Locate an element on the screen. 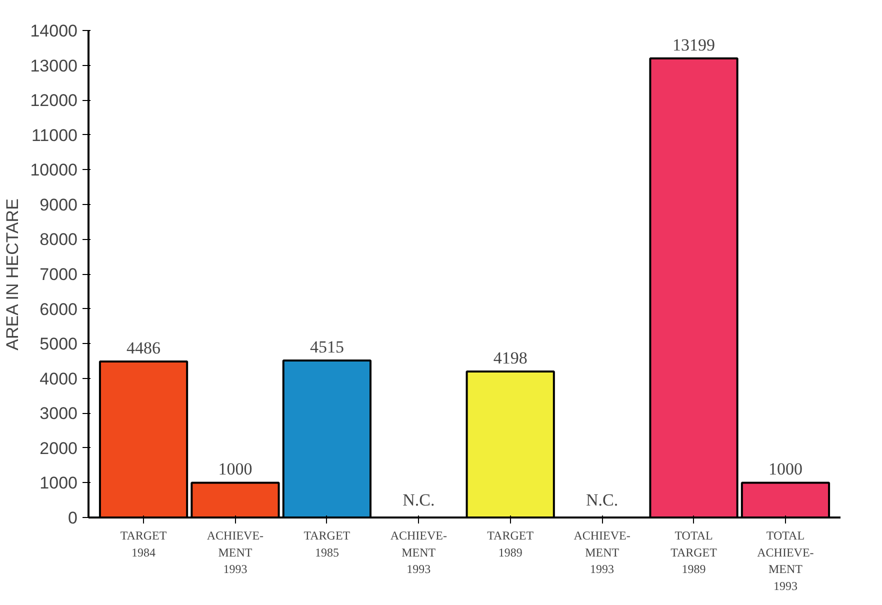 This screenshot has width=882, height=605. x-tick-label: TARGET 1984 is located at coordinates (144, 544).